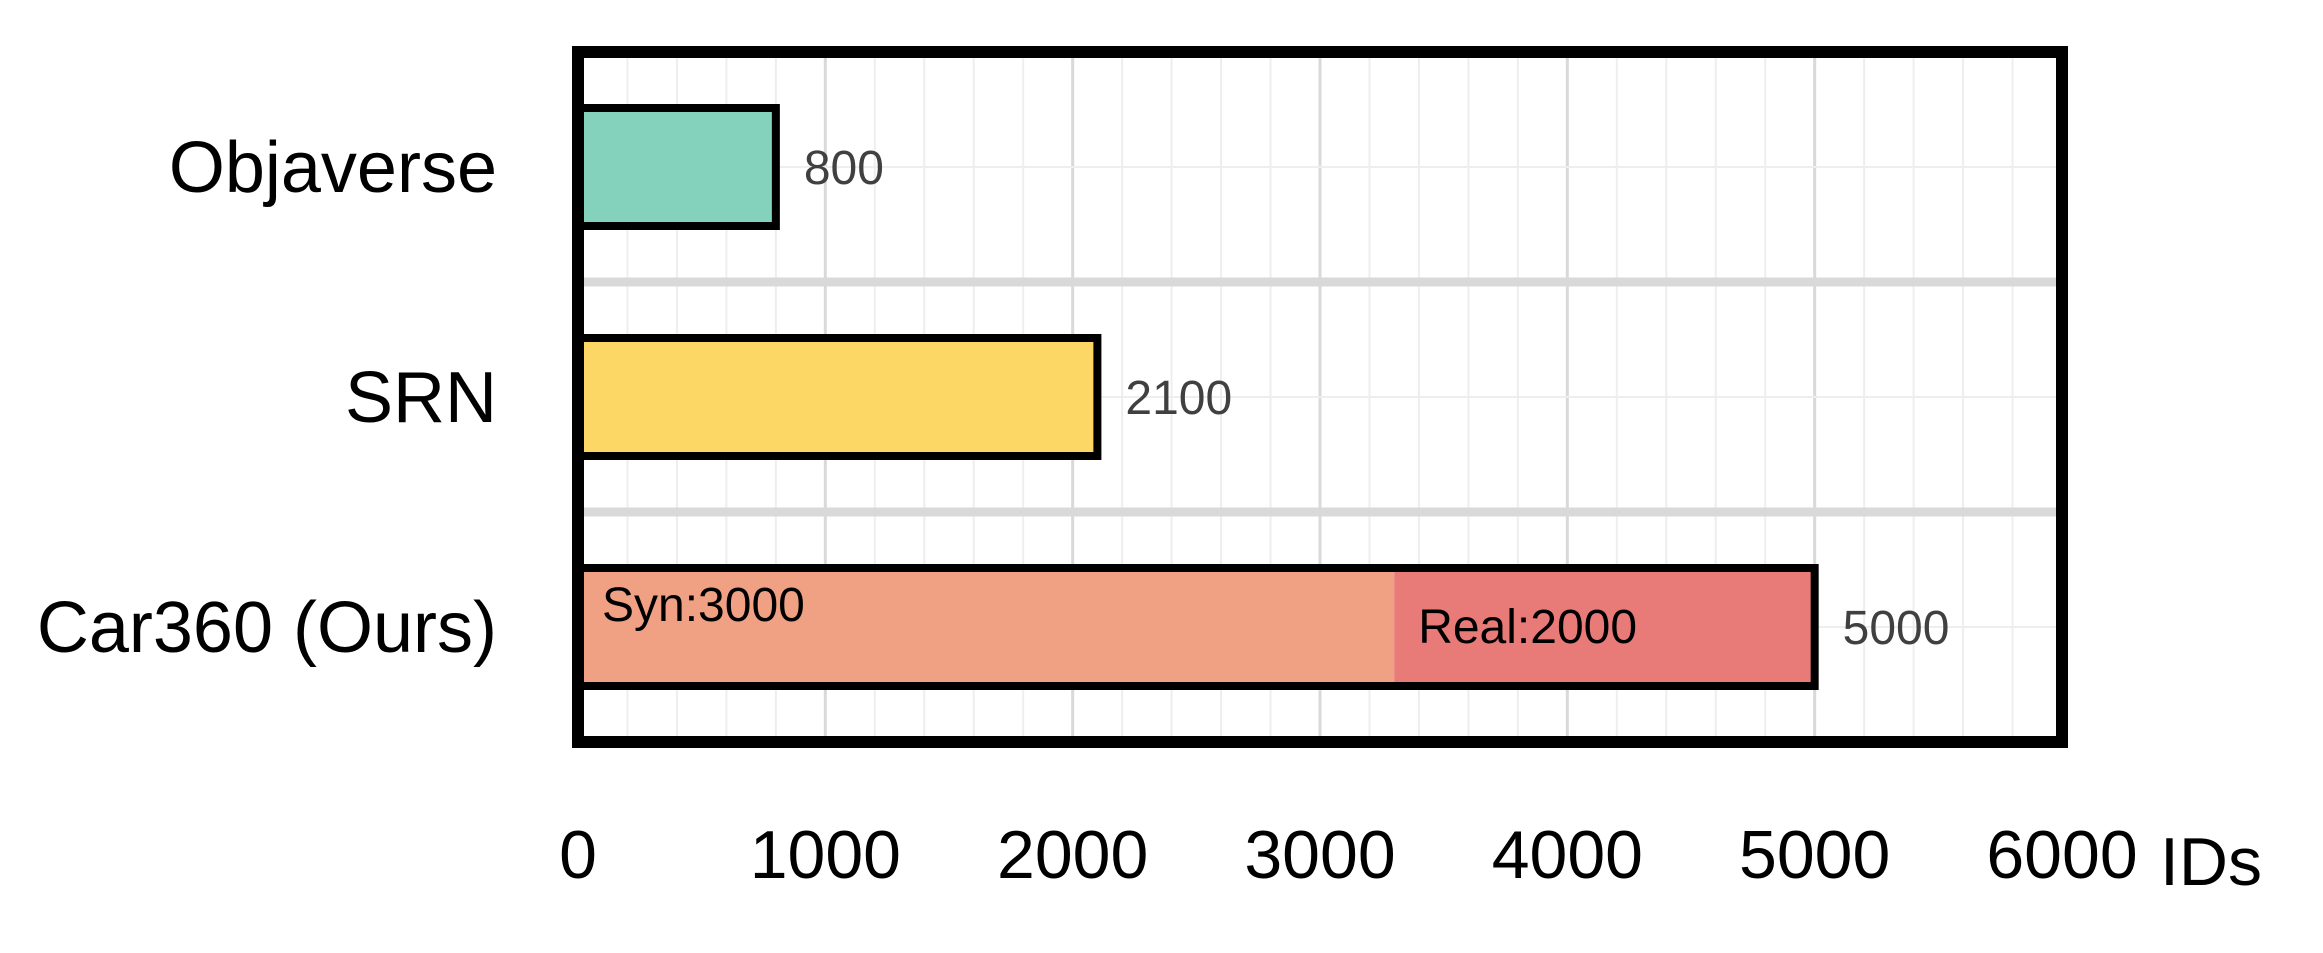  Describe the element at coordinates (578, 855) in the screenshot. I see `x-tick-label: 0` at that location.